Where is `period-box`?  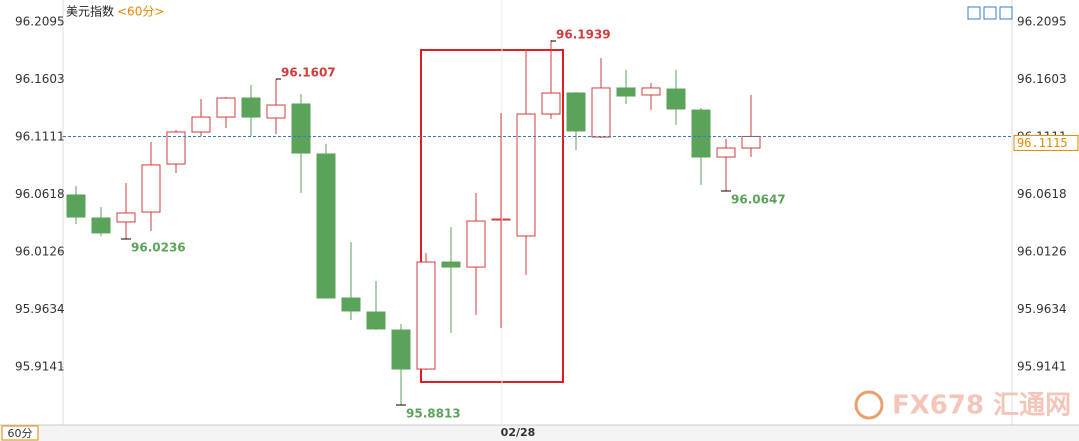
period-box is located at coordinates (20, 433).